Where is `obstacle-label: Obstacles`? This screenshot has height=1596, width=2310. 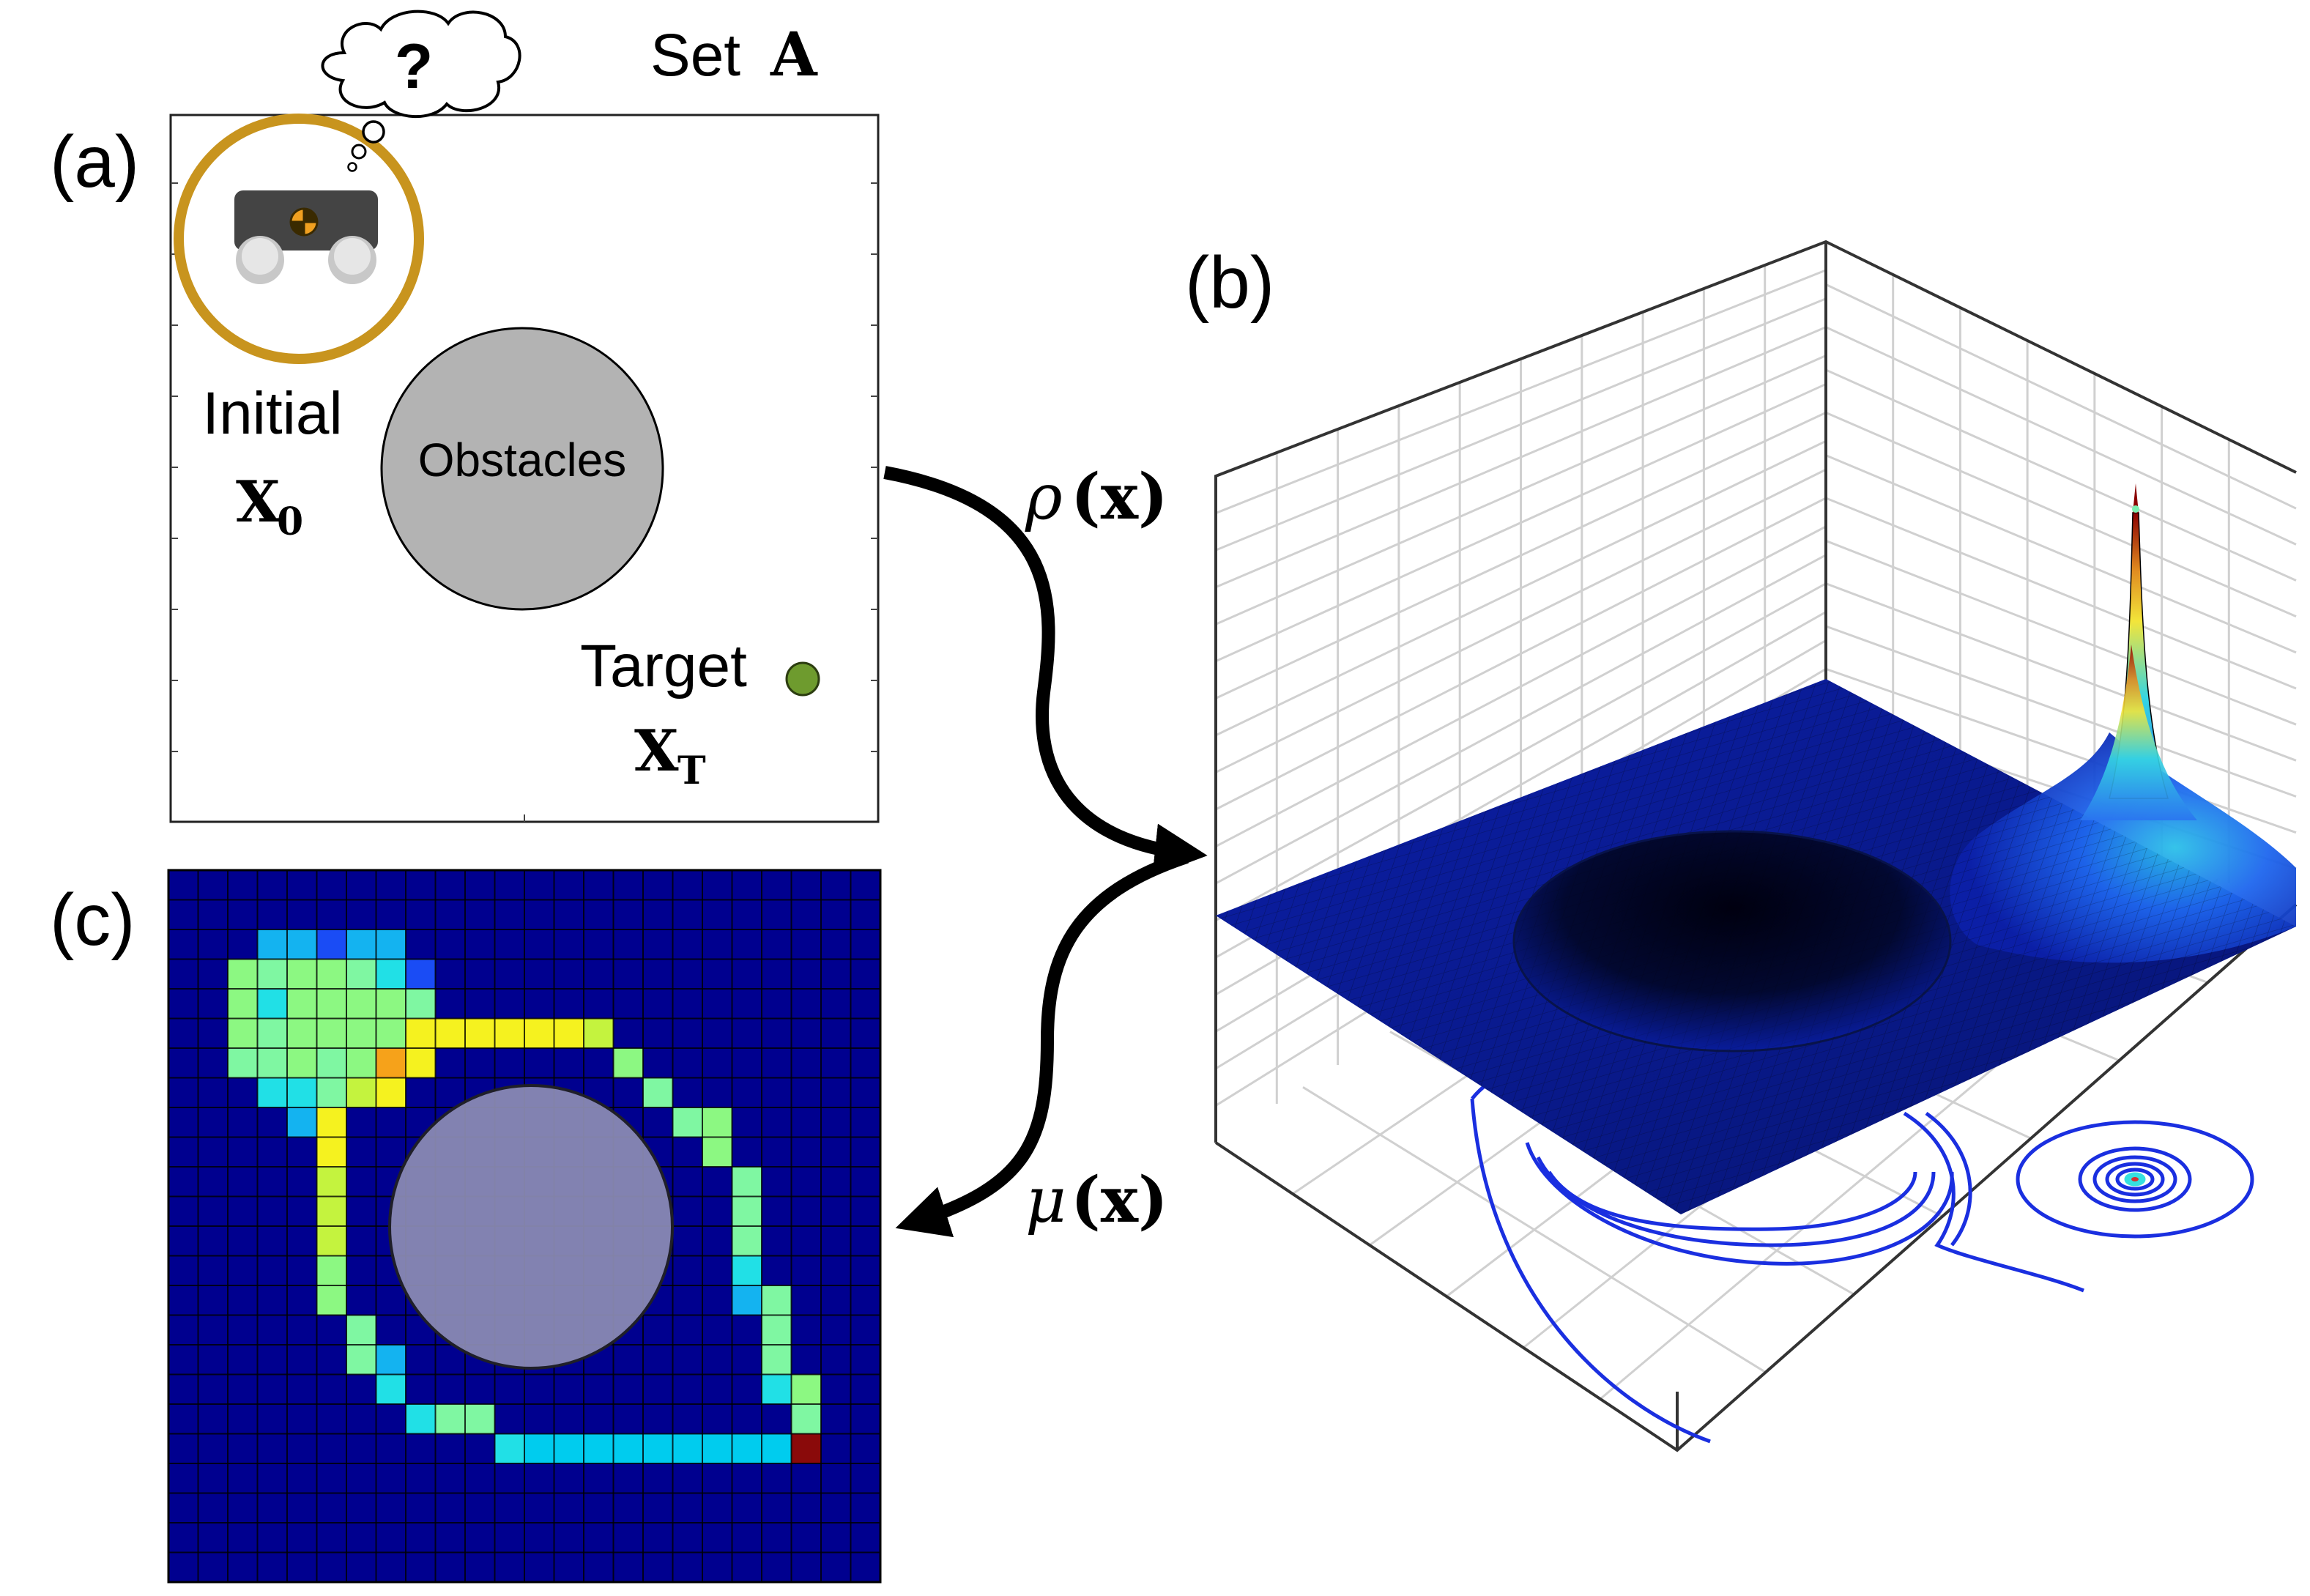 obstacle-label: Obstacles is located at coordinates (522, 460).